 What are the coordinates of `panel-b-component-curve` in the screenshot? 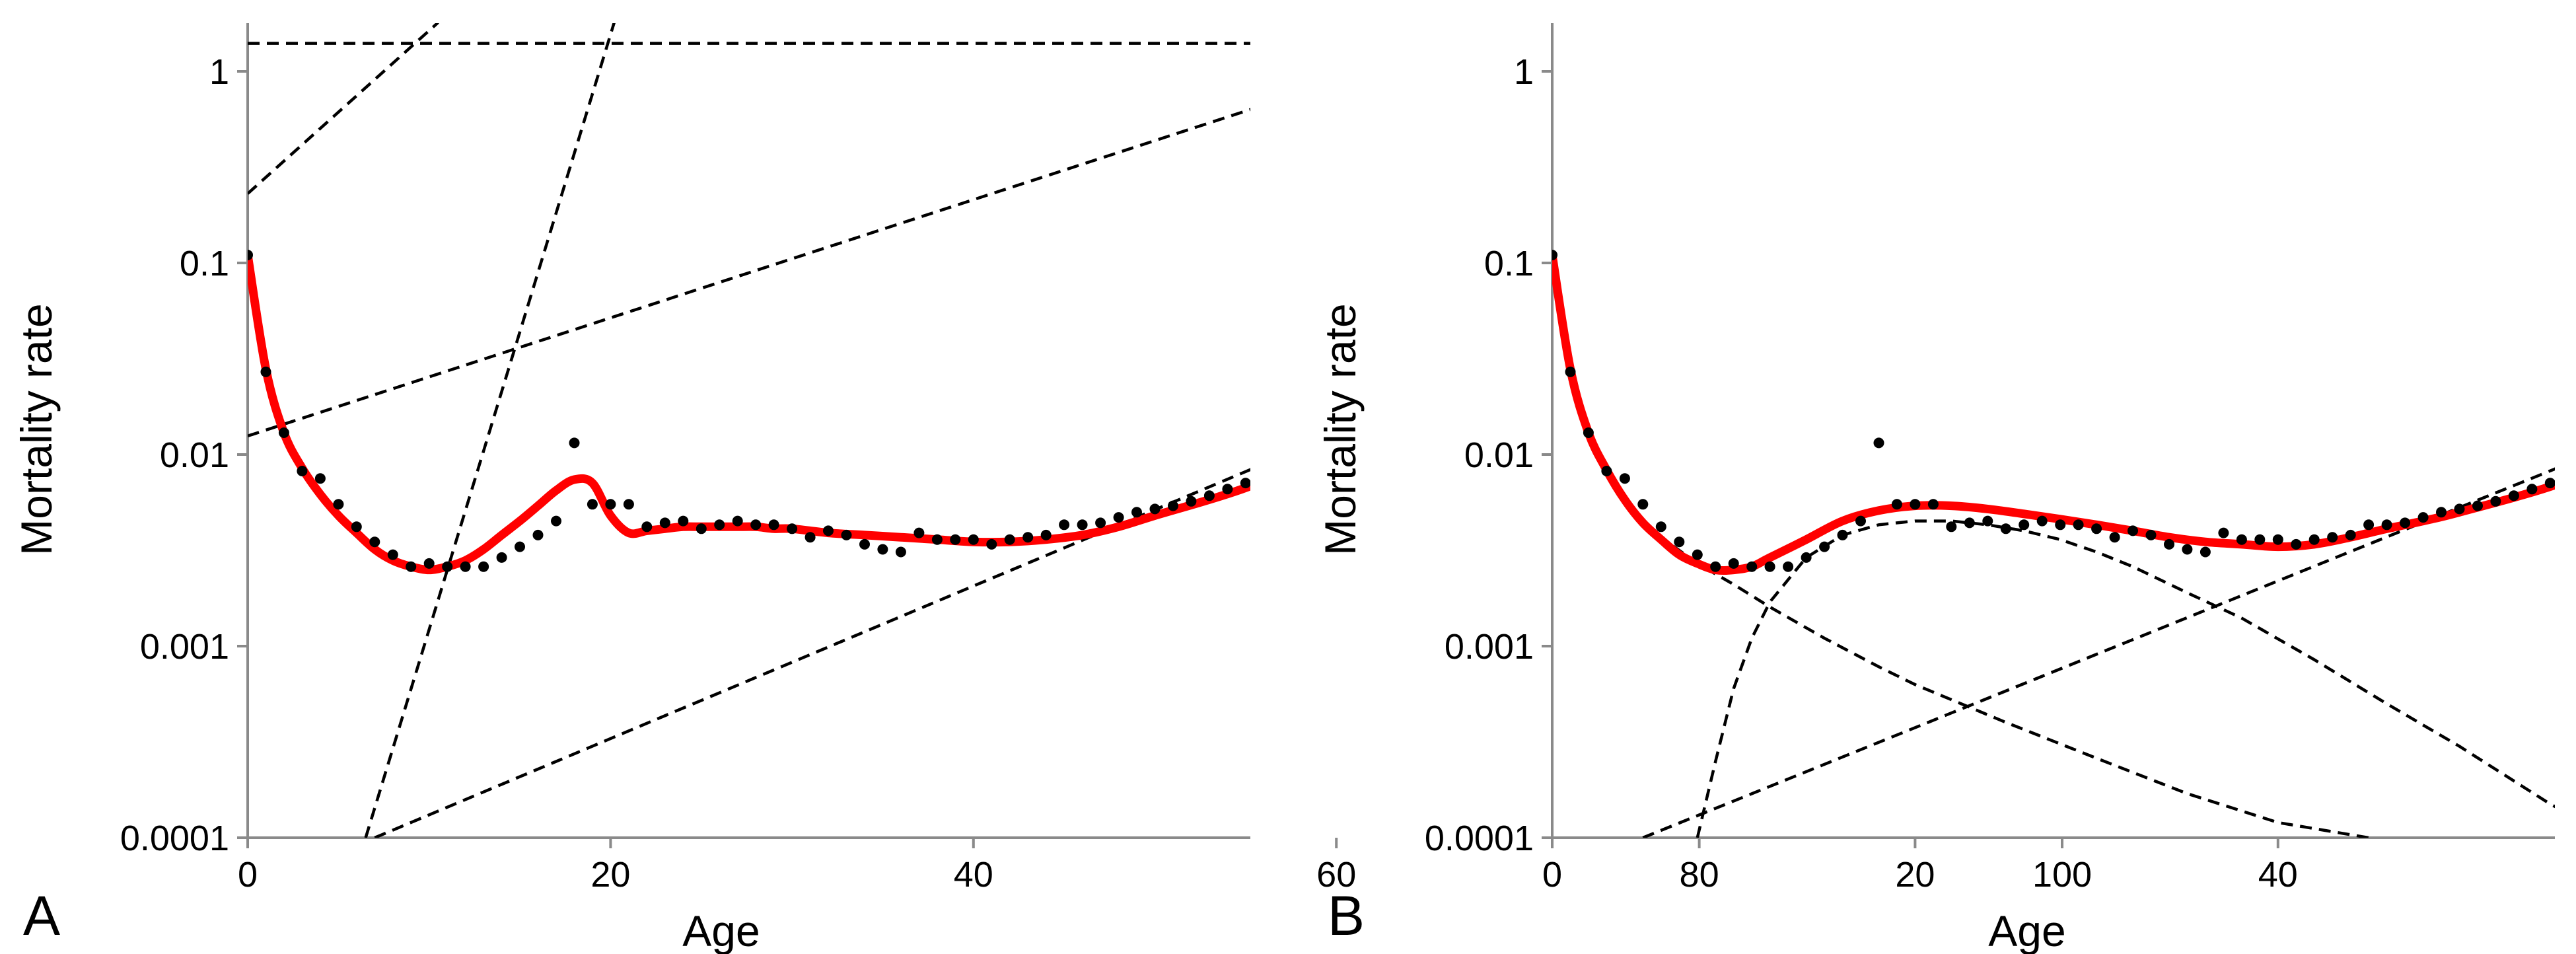 It's located at (2099, 652).